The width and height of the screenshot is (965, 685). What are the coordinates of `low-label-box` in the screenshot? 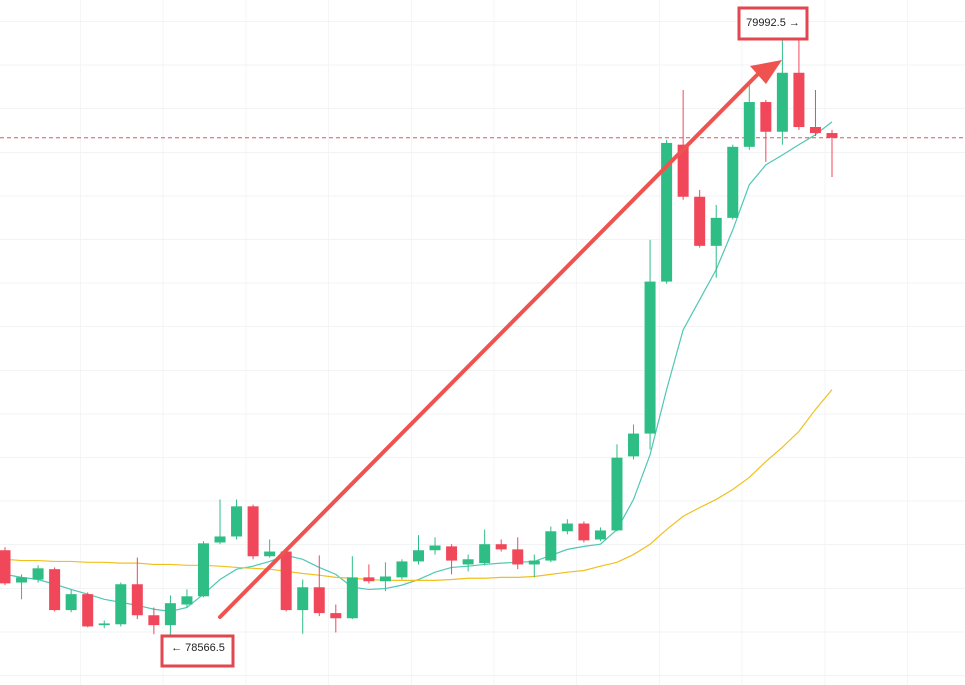 It's located at (197, 651).